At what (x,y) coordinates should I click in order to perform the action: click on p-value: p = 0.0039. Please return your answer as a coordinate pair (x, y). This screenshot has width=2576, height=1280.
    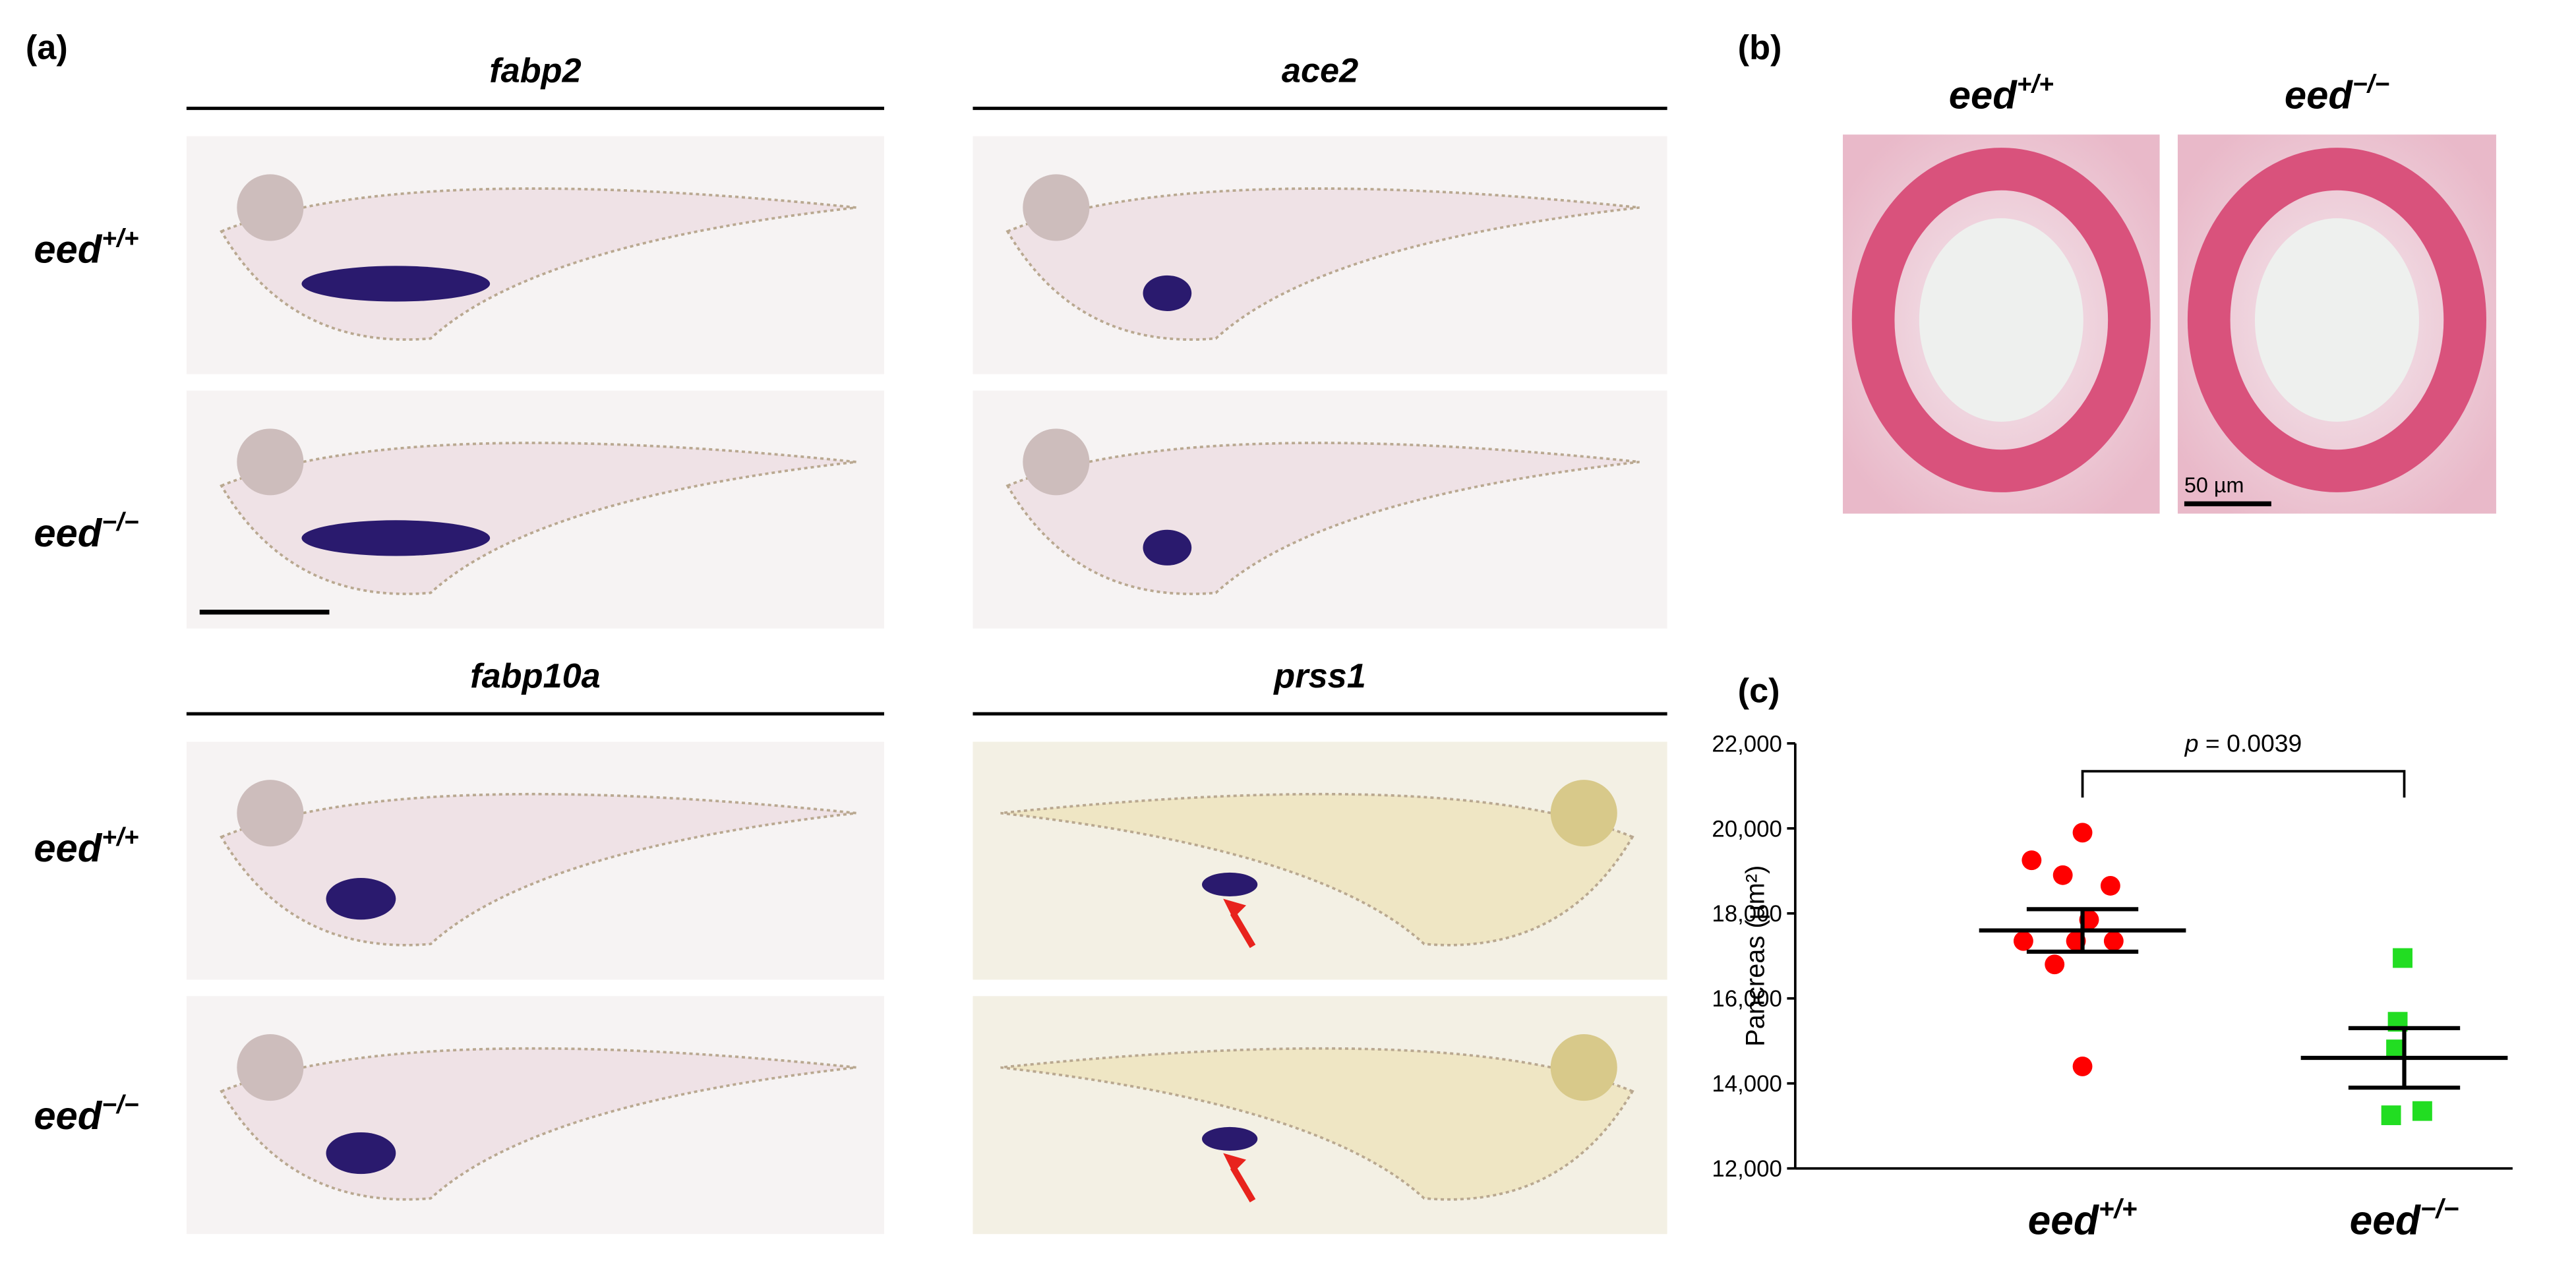
    Looking at the image, I should click on (2243, 743).